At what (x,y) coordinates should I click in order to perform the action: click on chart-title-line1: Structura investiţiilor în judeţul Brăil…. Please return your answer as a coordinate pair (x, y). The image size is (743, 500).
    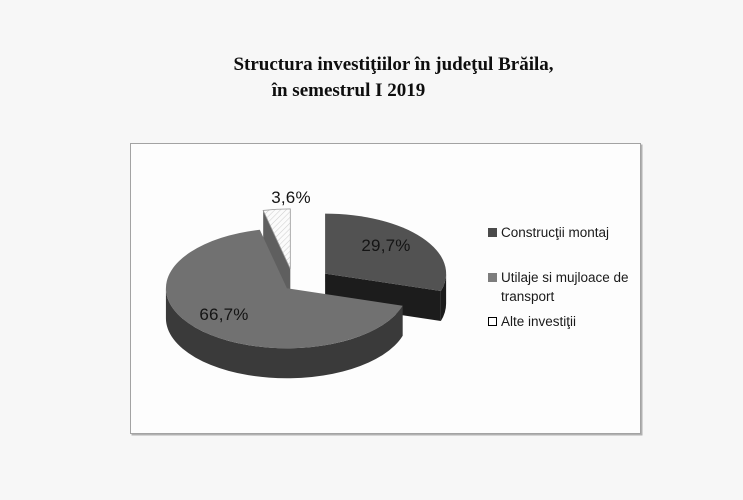
    Looking at the image, I should click on (393, 64).